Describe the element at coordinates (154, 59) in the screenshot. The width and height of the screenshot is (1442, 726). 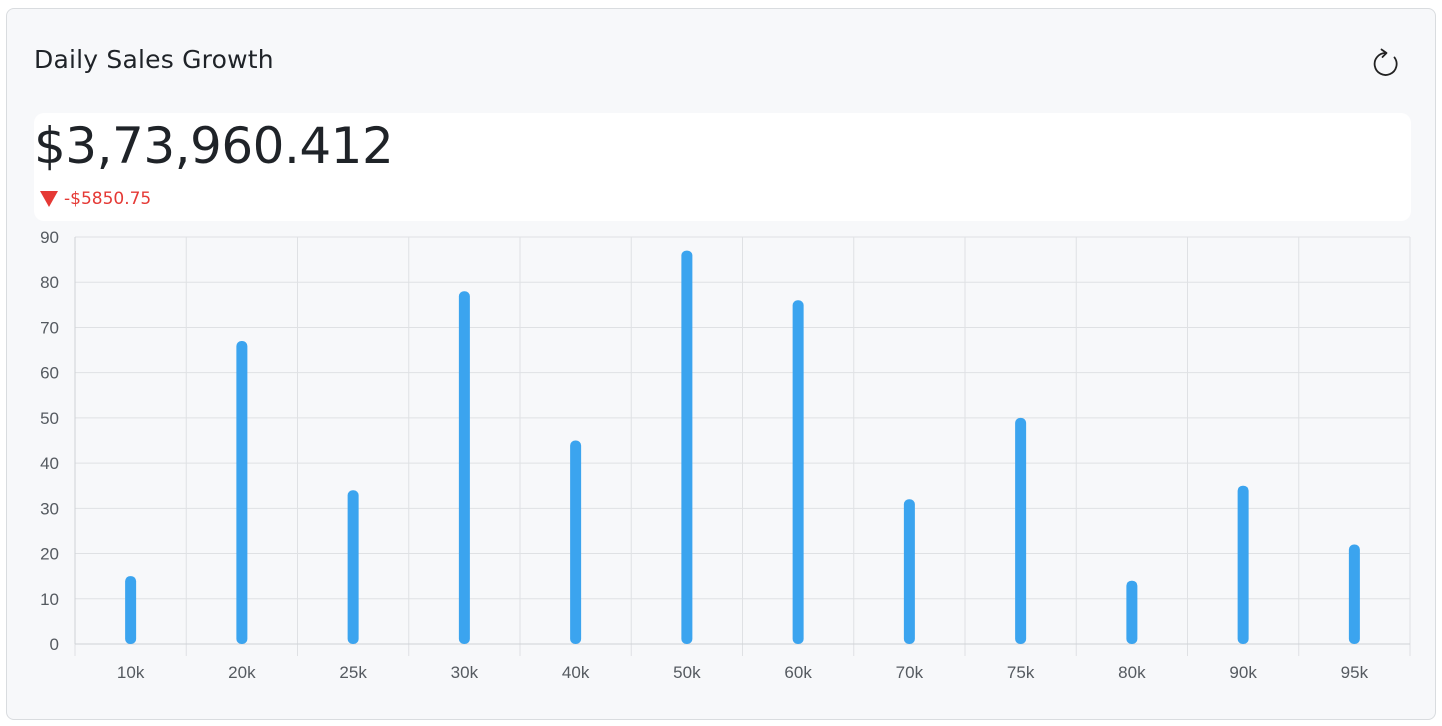
I see `card-title: Daily Sales Growth` at that location.